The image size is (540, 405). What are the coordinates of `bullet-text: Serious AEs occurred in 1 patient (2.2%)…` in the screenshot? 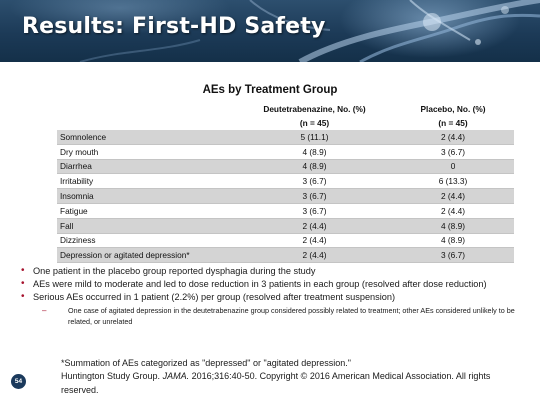 It's located at (214, 297).